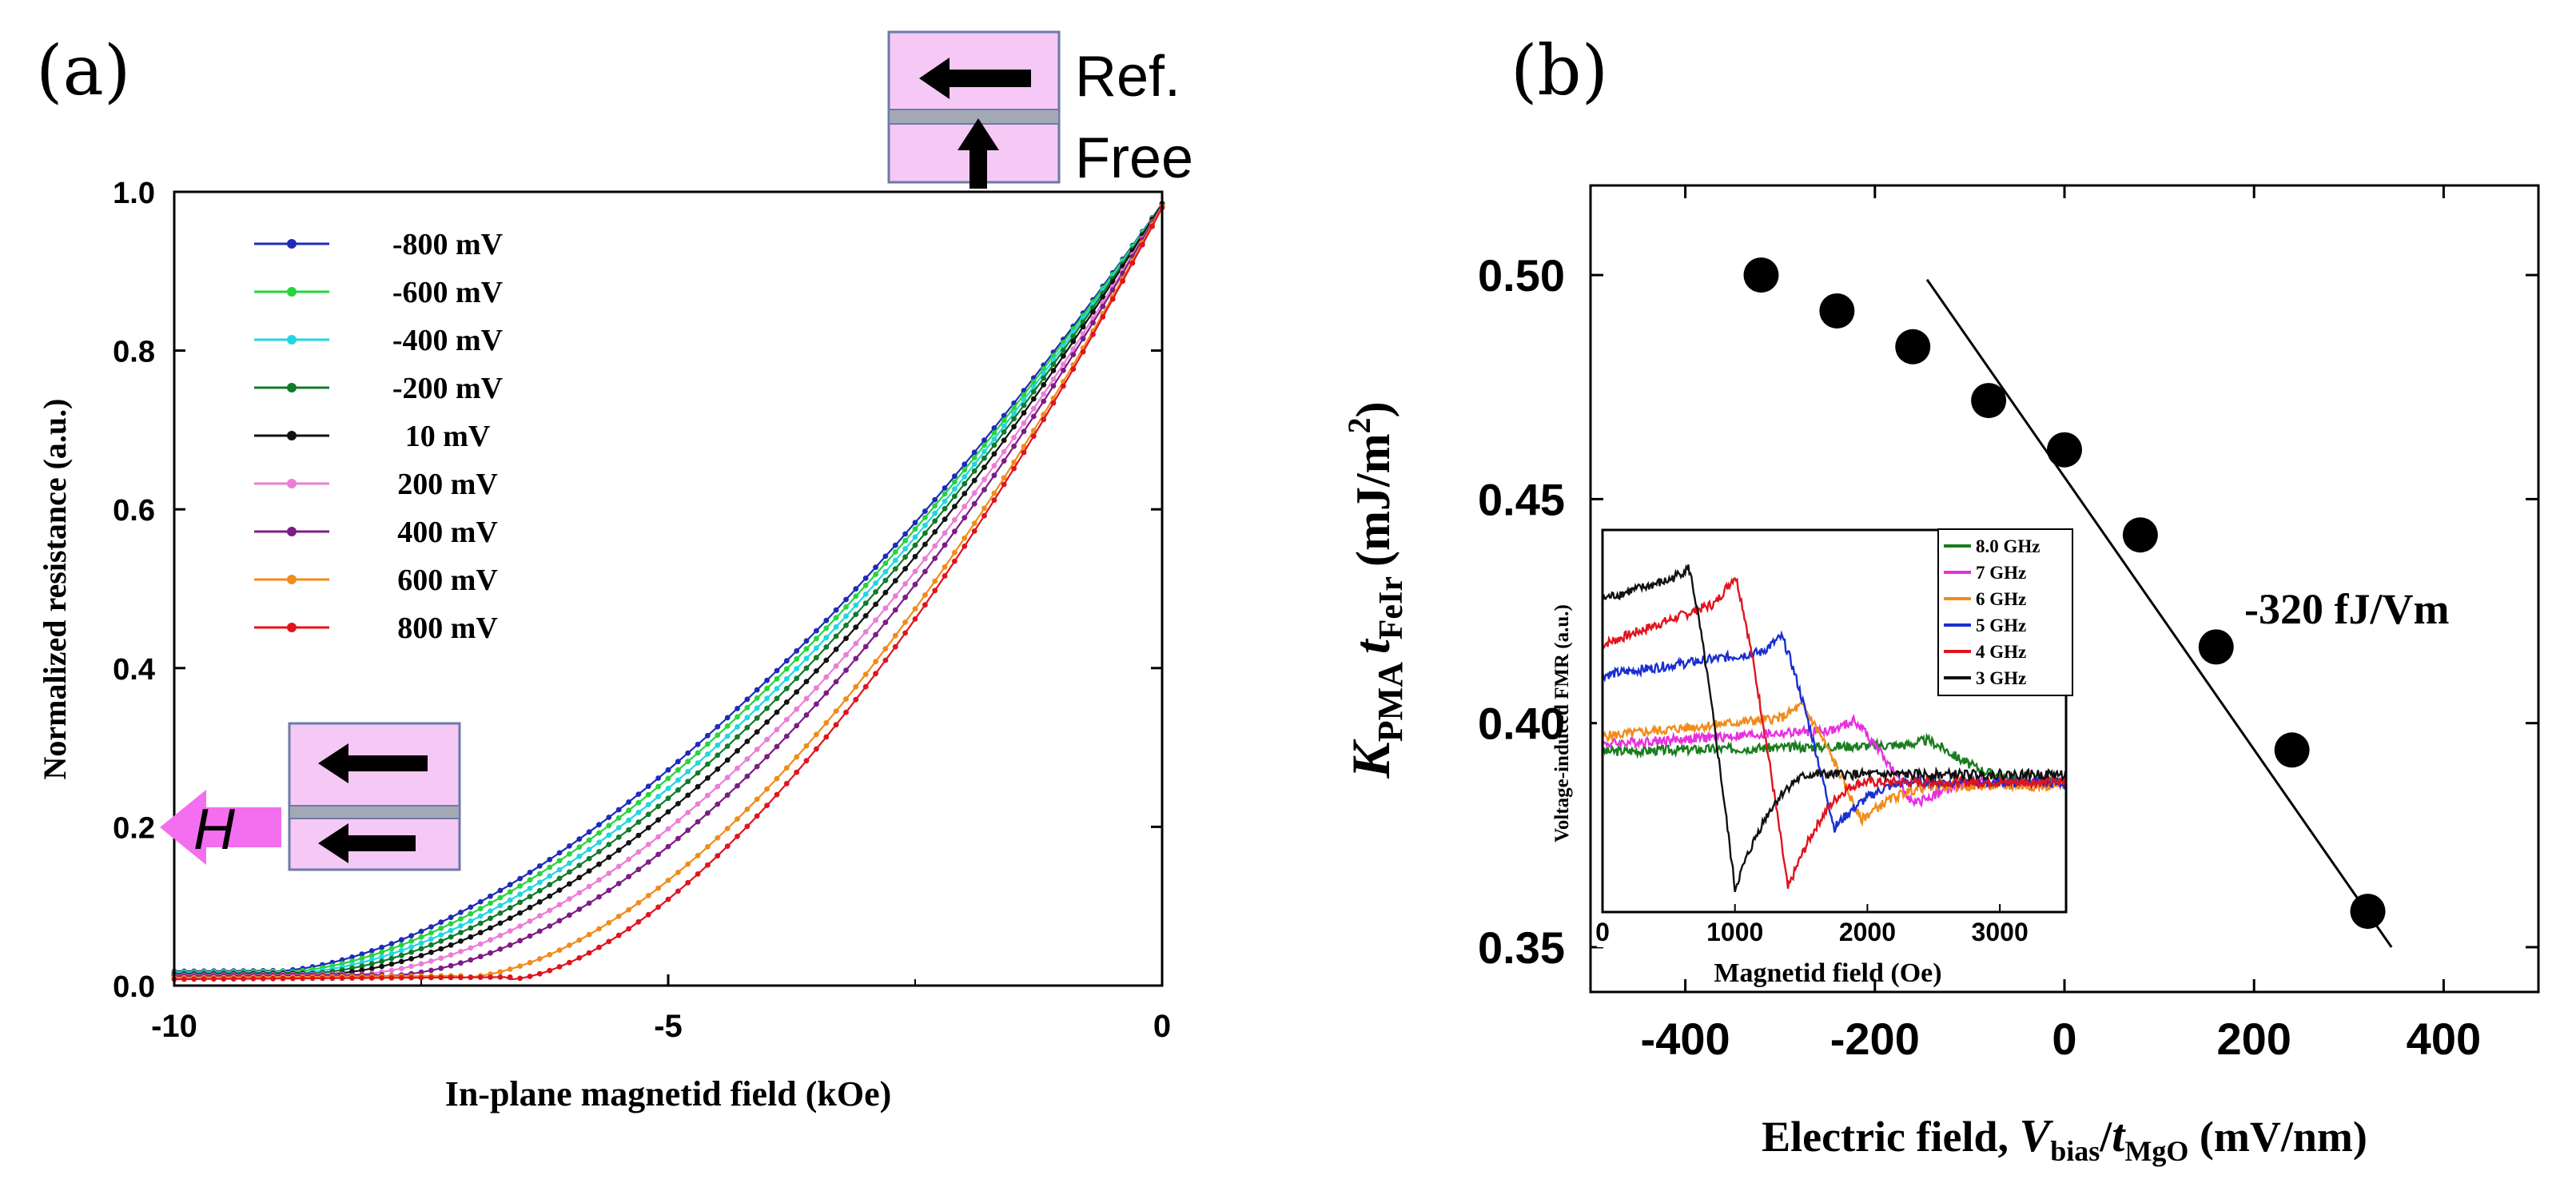 The height and width of the screenshot is (1203, 2576). I want to click on legend-item: -800 mV, so click(379, 244).